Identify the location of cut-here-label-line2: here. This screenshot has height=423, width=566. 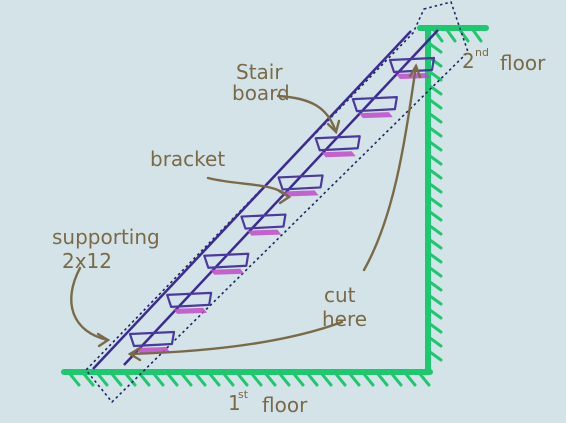
(344, 319).